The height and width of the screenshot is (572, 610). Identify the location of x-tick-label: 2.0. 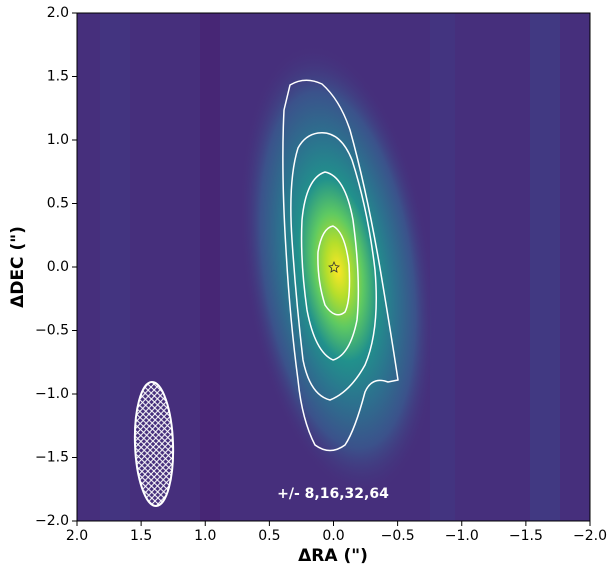
(77, 536).